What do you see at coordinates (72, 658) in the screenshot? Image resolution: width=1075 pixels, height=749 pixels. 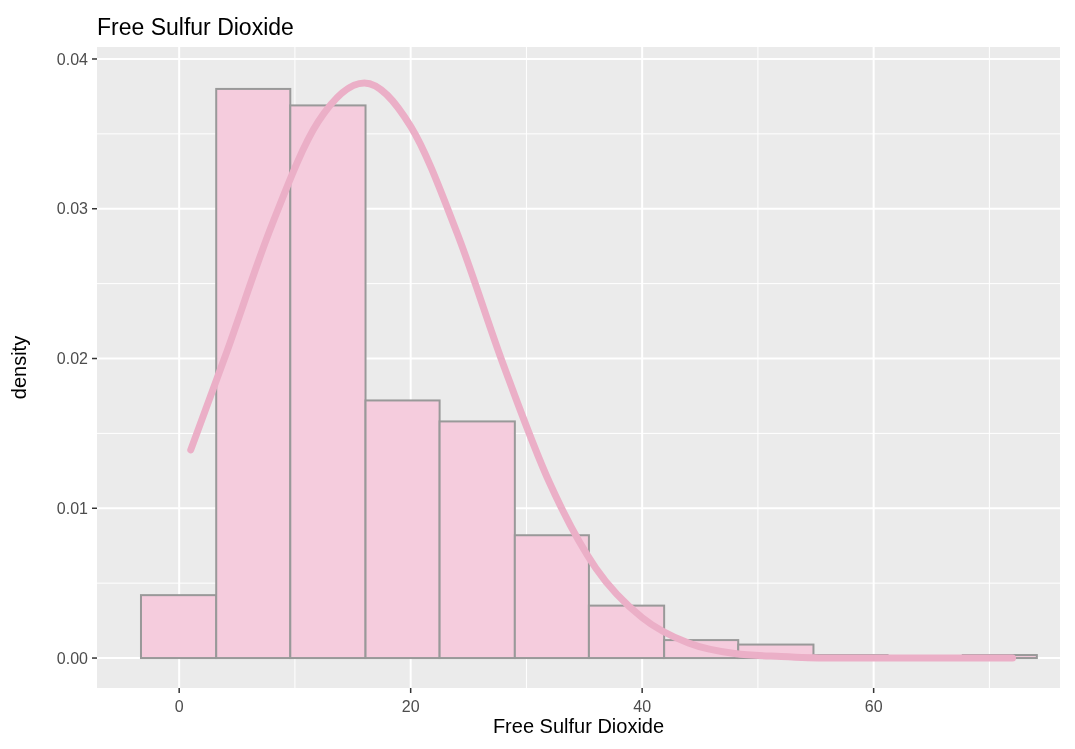 I see `y-tick-label: 0.00` at bounding box center [72, 658].